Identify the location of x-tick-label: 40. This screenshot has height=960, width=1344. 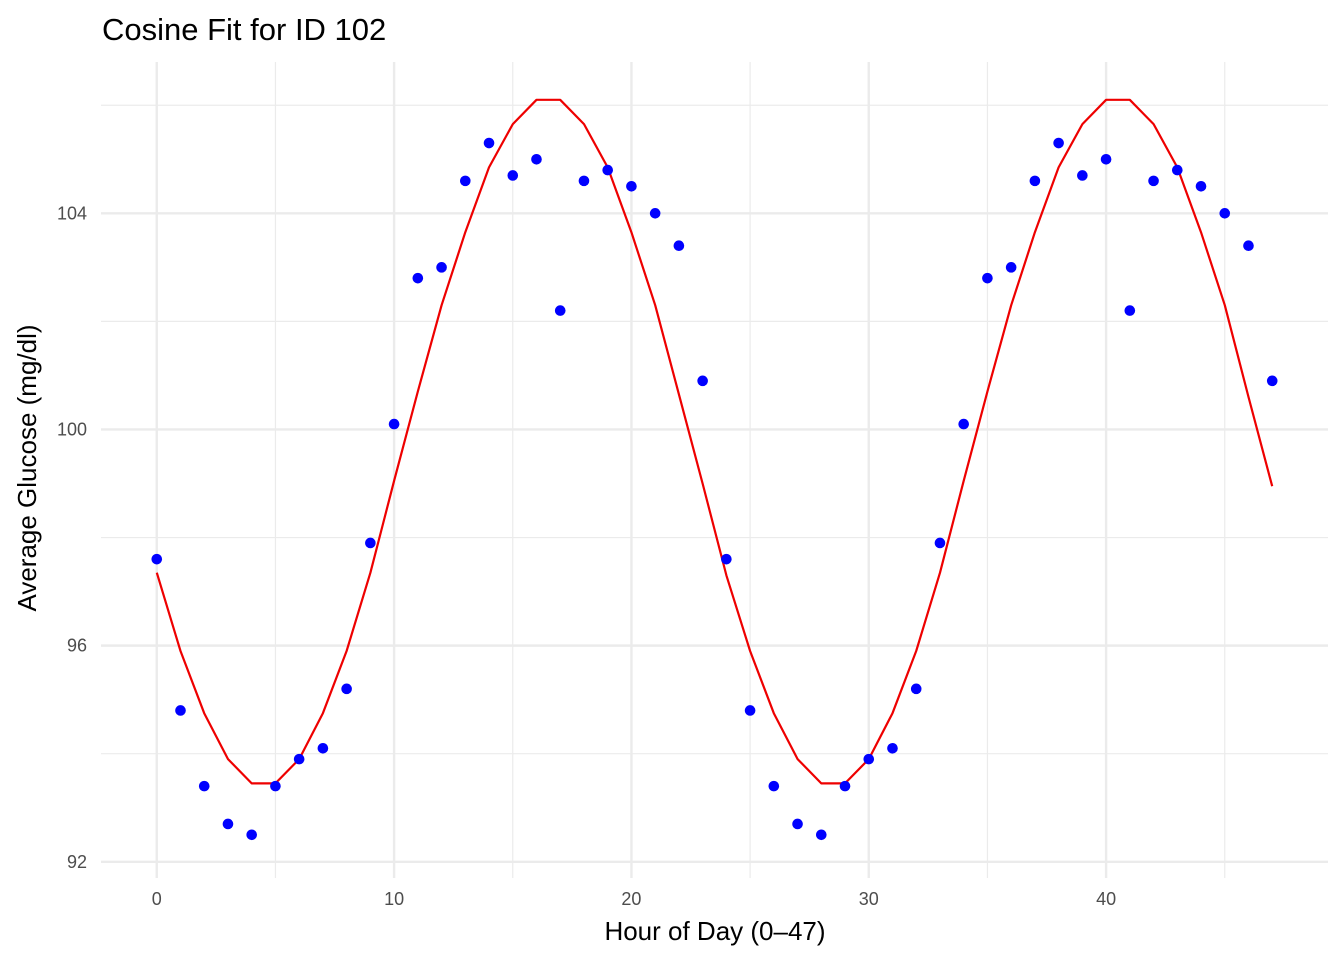
(1106, 899).